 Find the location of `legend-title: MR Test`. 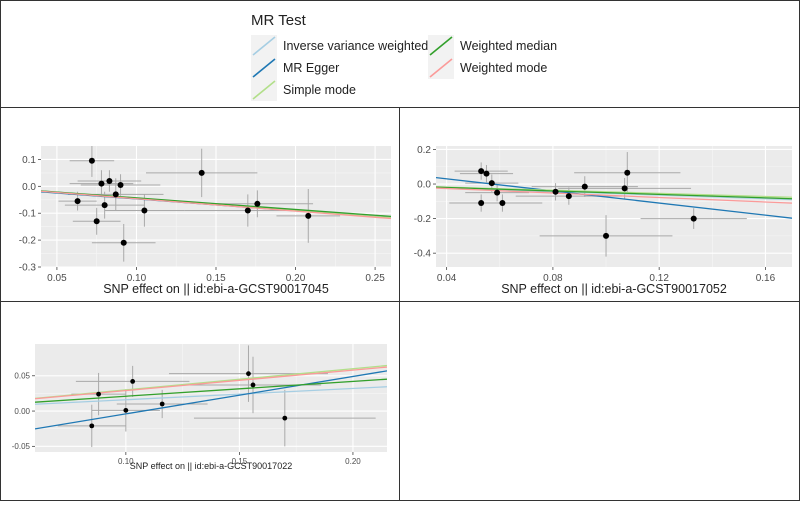

legend-title: MR Test is located at coordinates (279, 20).